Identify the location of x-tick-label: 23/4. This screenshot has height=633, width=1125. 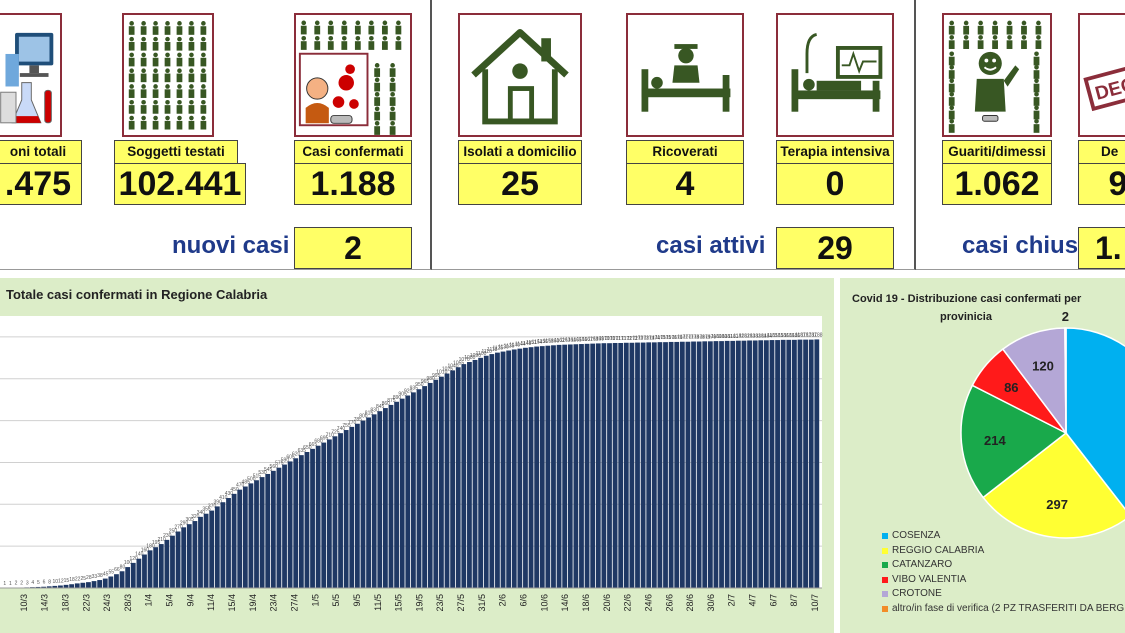
(274, 603).